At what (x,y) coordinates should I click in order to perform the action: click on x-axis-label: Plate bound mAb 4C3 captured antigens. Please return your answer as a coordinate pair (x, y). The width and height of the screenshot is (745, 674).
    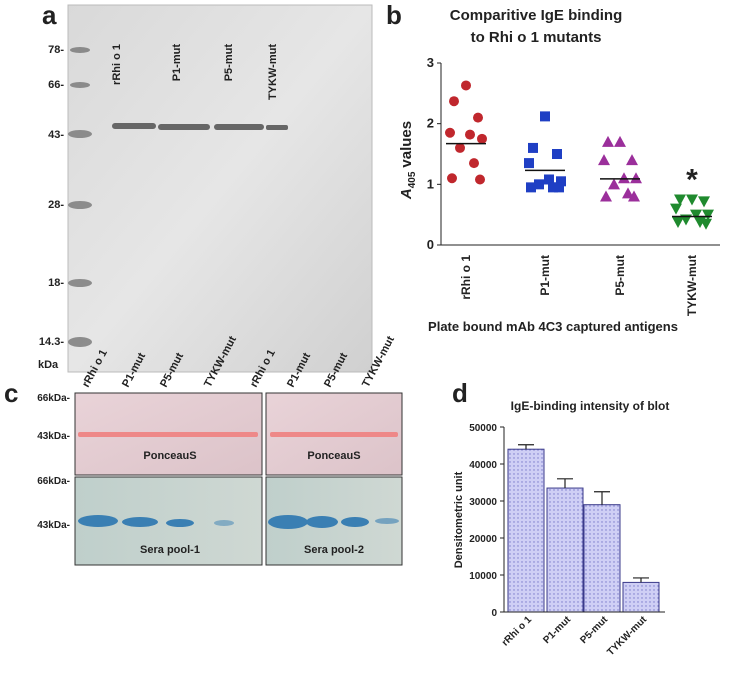
    Looking at the image, I should click on (553, 326).